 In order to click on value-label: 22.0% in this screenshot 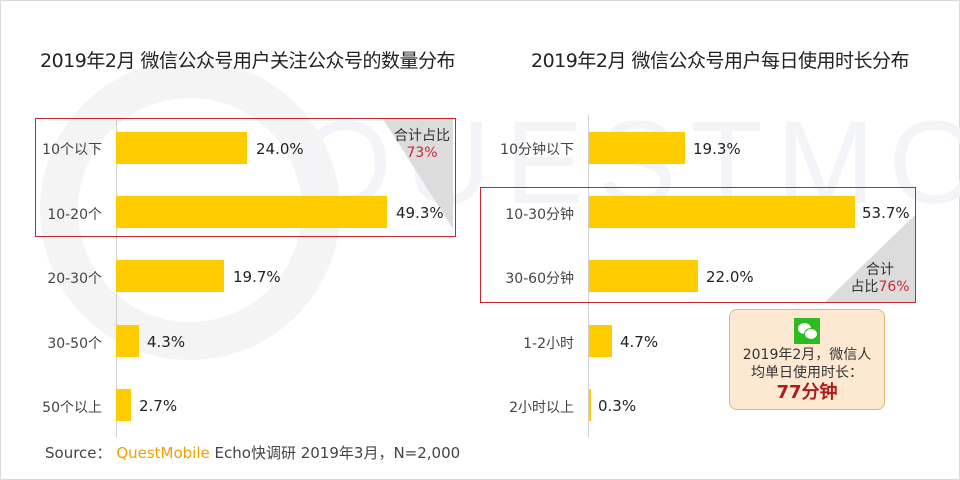, I will do `click(730, 277)`.